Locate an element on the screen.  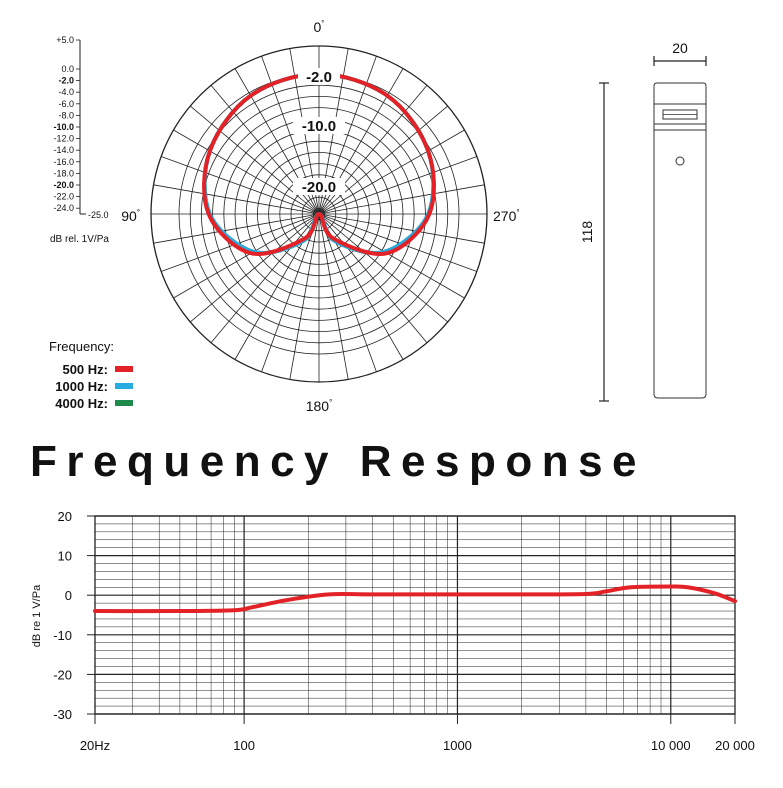
scale-label: 0.0 is located at coordinates (67, 69).